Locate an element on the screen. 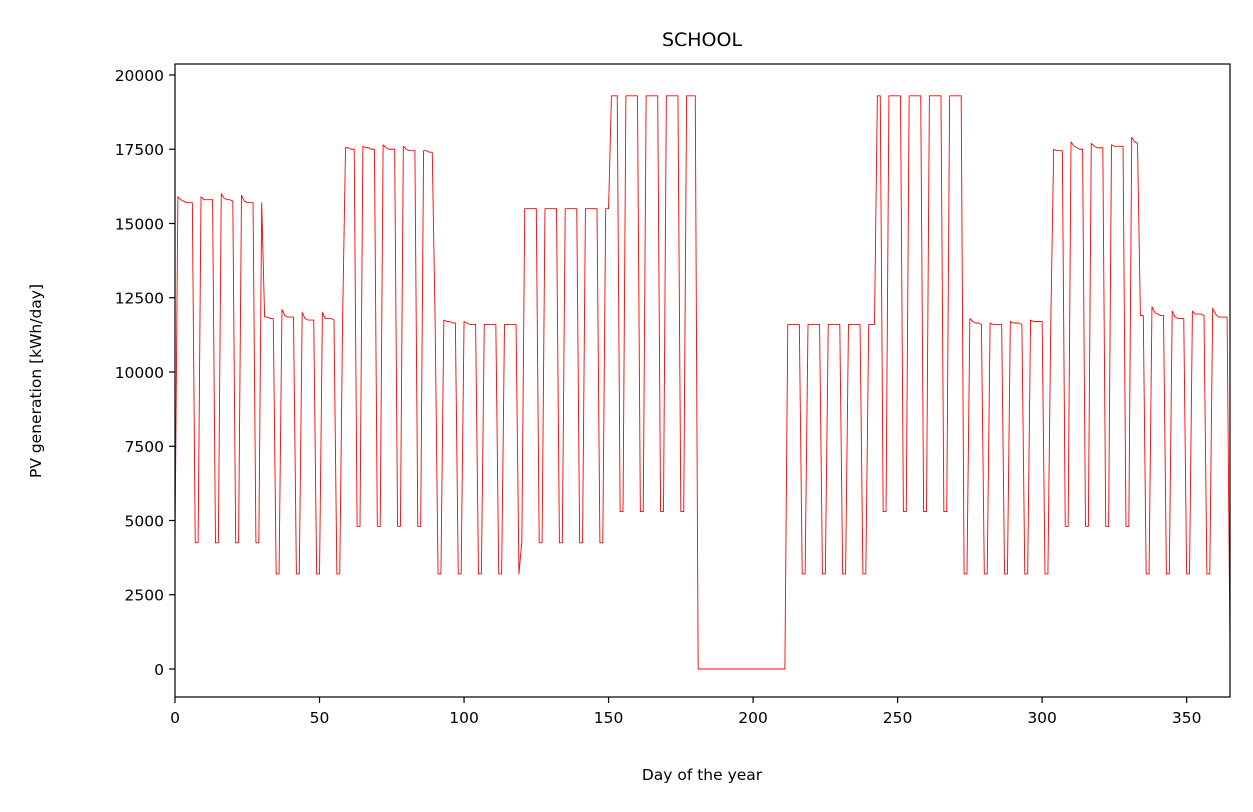 The width and height of the screenshot is (1253, 812). x-tick-label: 150 is located at coordinates (609, 718).